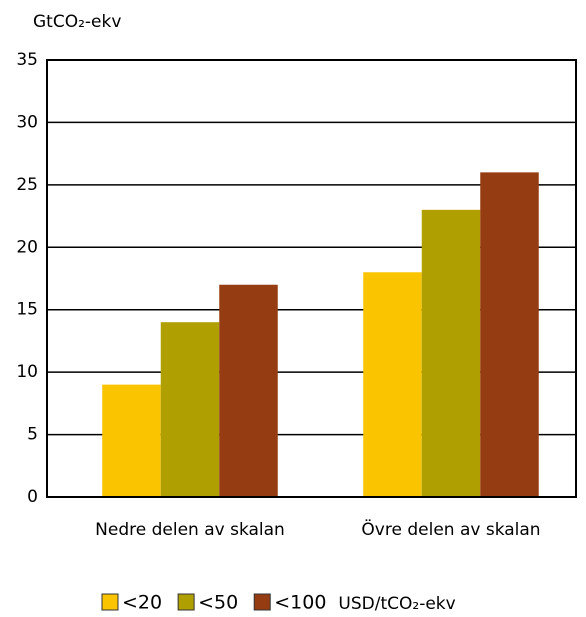 This screenshot has height=617, width=586. What do you see at coordinates (450, 529) in the screenshot?
I see `x-tick-label: Övre delen av skalan` at bounding box center [450, 529].